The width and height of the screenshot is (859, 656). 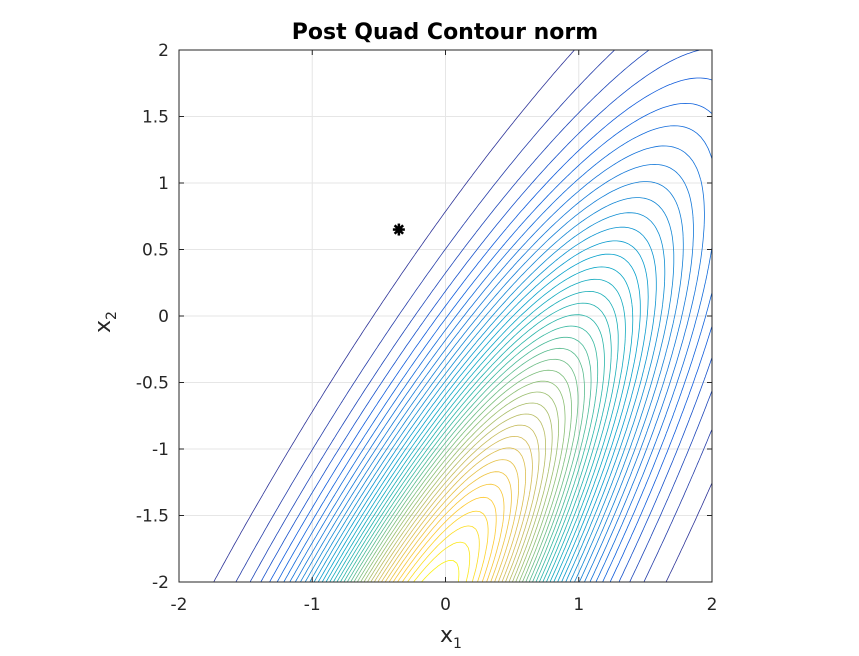 I want to click on y-tick-label: -1.5, so click(x=152, y=517).